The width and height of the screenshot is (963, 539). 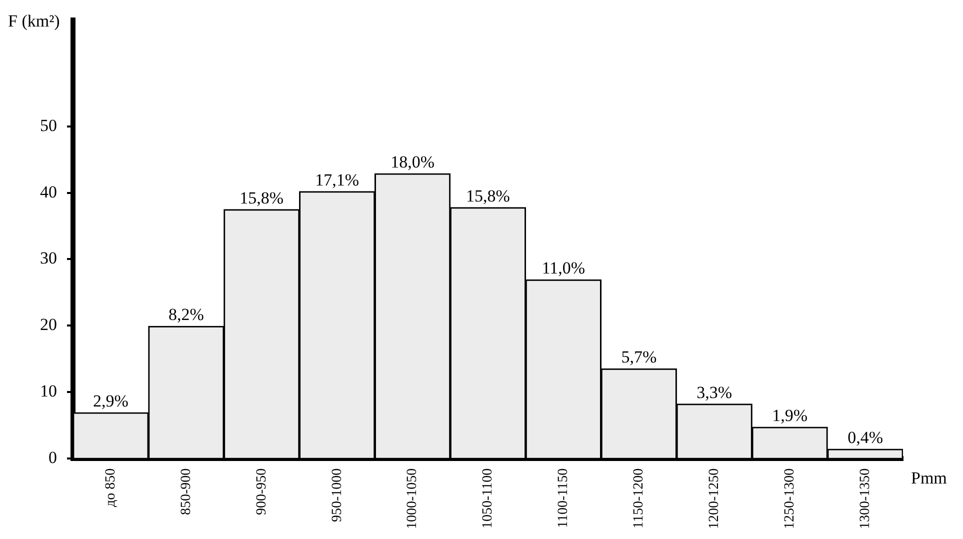 I want to click on y-tick-label: 0, so click(x=52, y=457).